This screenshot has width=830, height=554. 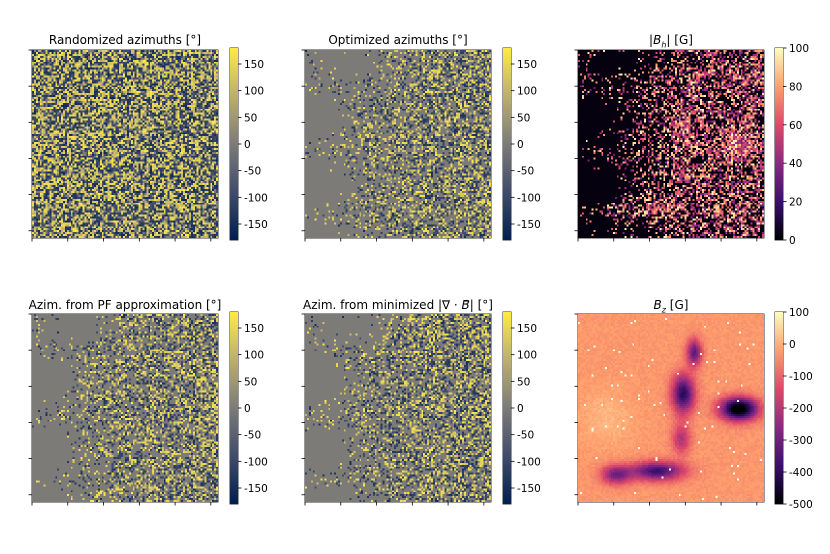 I want to click on bz-title-subscript: z, so click(x=663, y=310).